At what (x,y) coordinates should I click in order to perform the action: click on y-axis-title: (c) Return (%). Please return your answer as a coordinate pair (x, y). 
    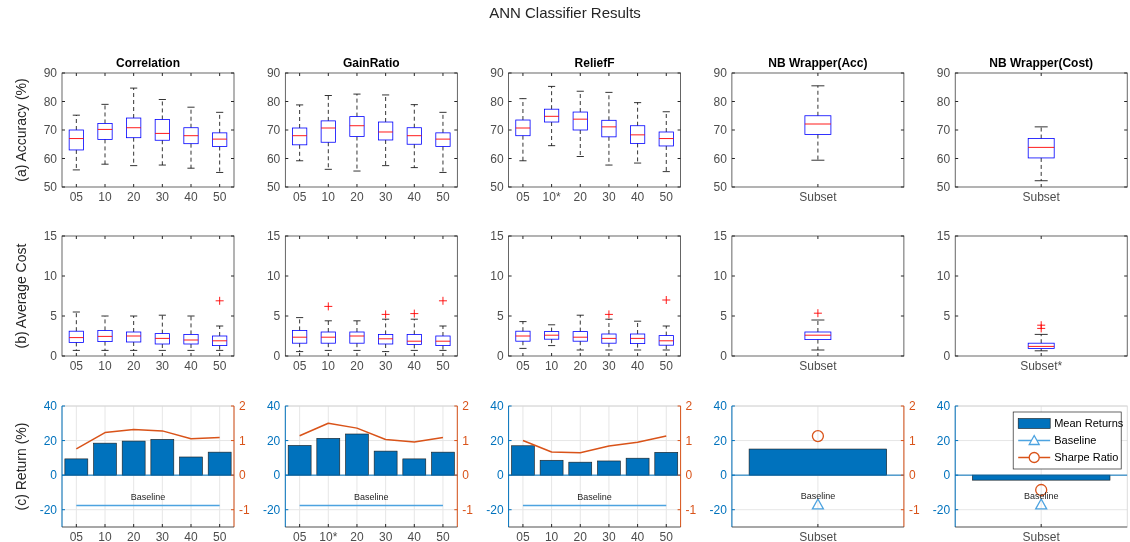
    Looking at the image, I should click on (21, 466).